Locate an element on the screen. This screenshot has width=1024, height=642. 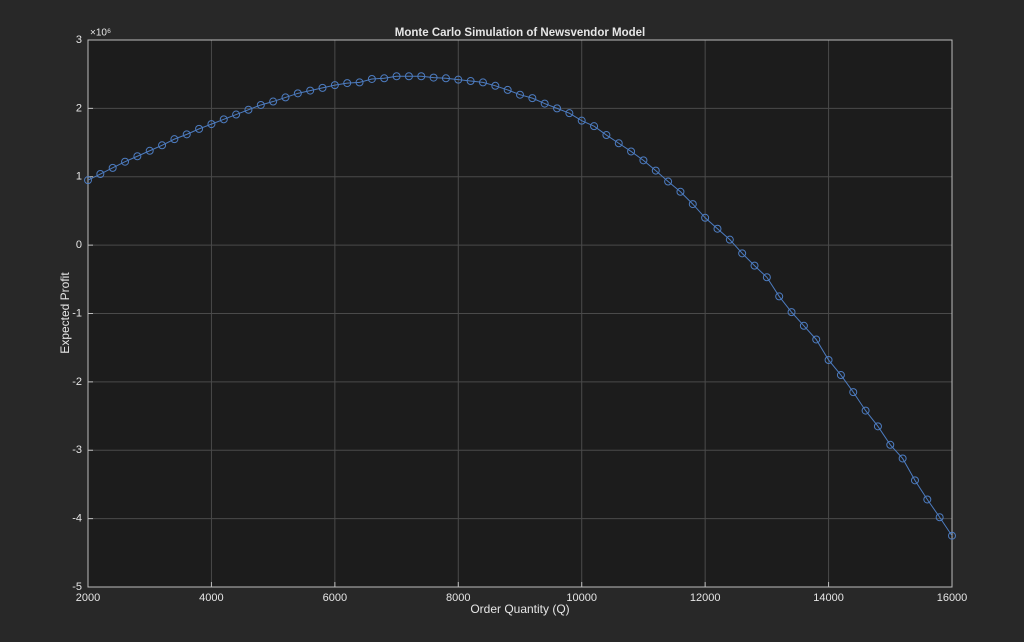
x-tick-label: 14000 is located at coordinates (828, 598).